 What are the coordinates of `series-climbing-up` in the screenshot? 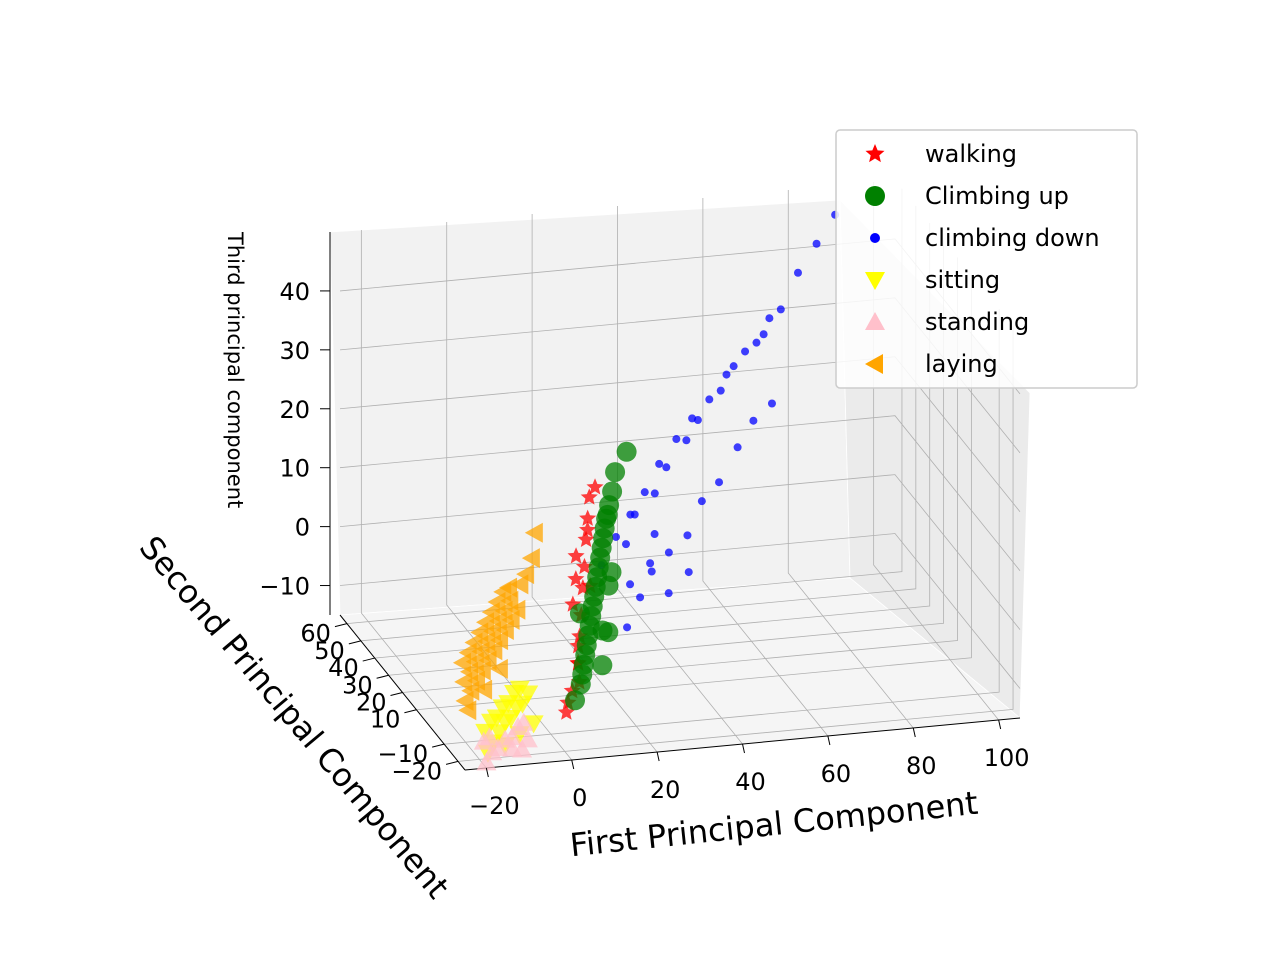 It's located at (601, 576).